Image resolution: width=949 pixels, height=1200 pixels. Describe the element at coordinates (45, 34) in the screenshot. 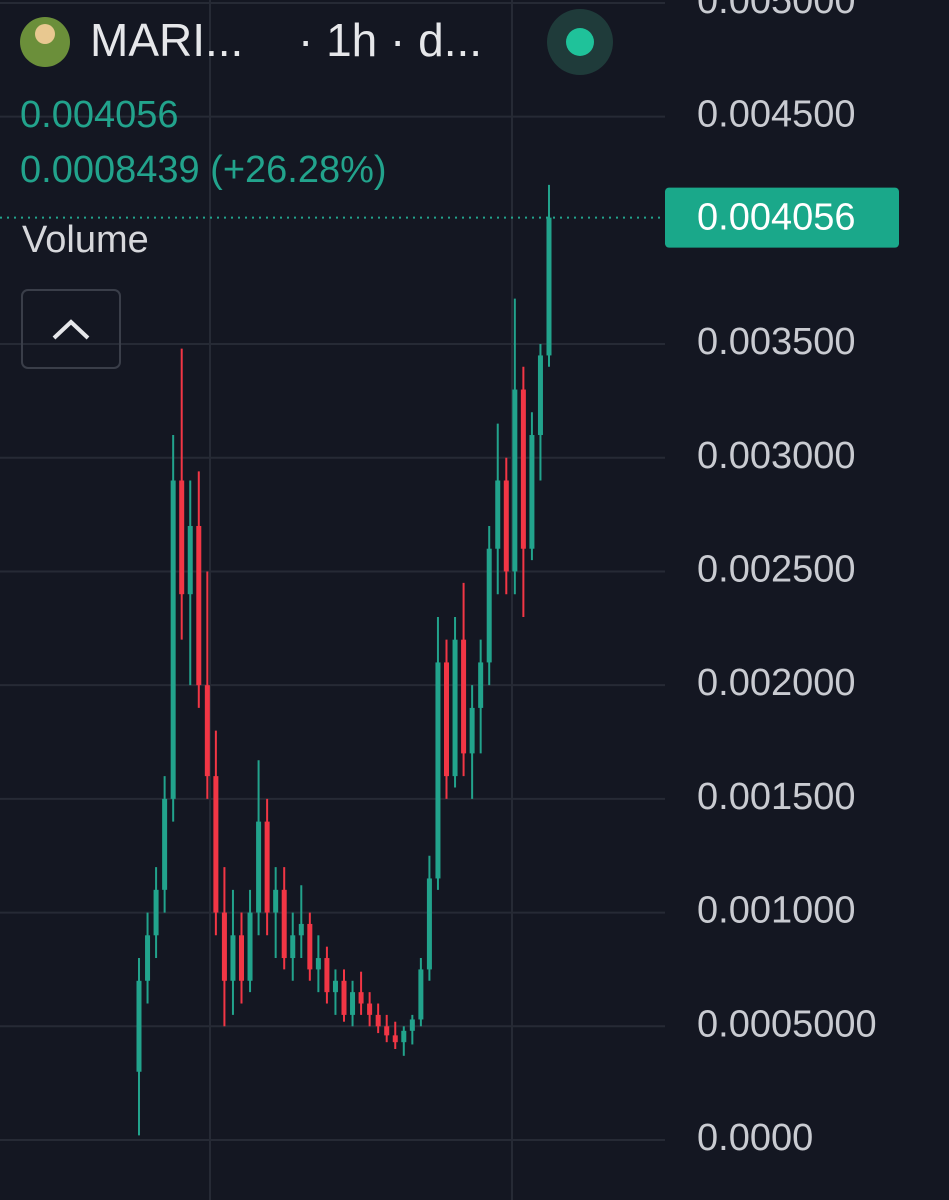

I see `token-icon-face` at that location.